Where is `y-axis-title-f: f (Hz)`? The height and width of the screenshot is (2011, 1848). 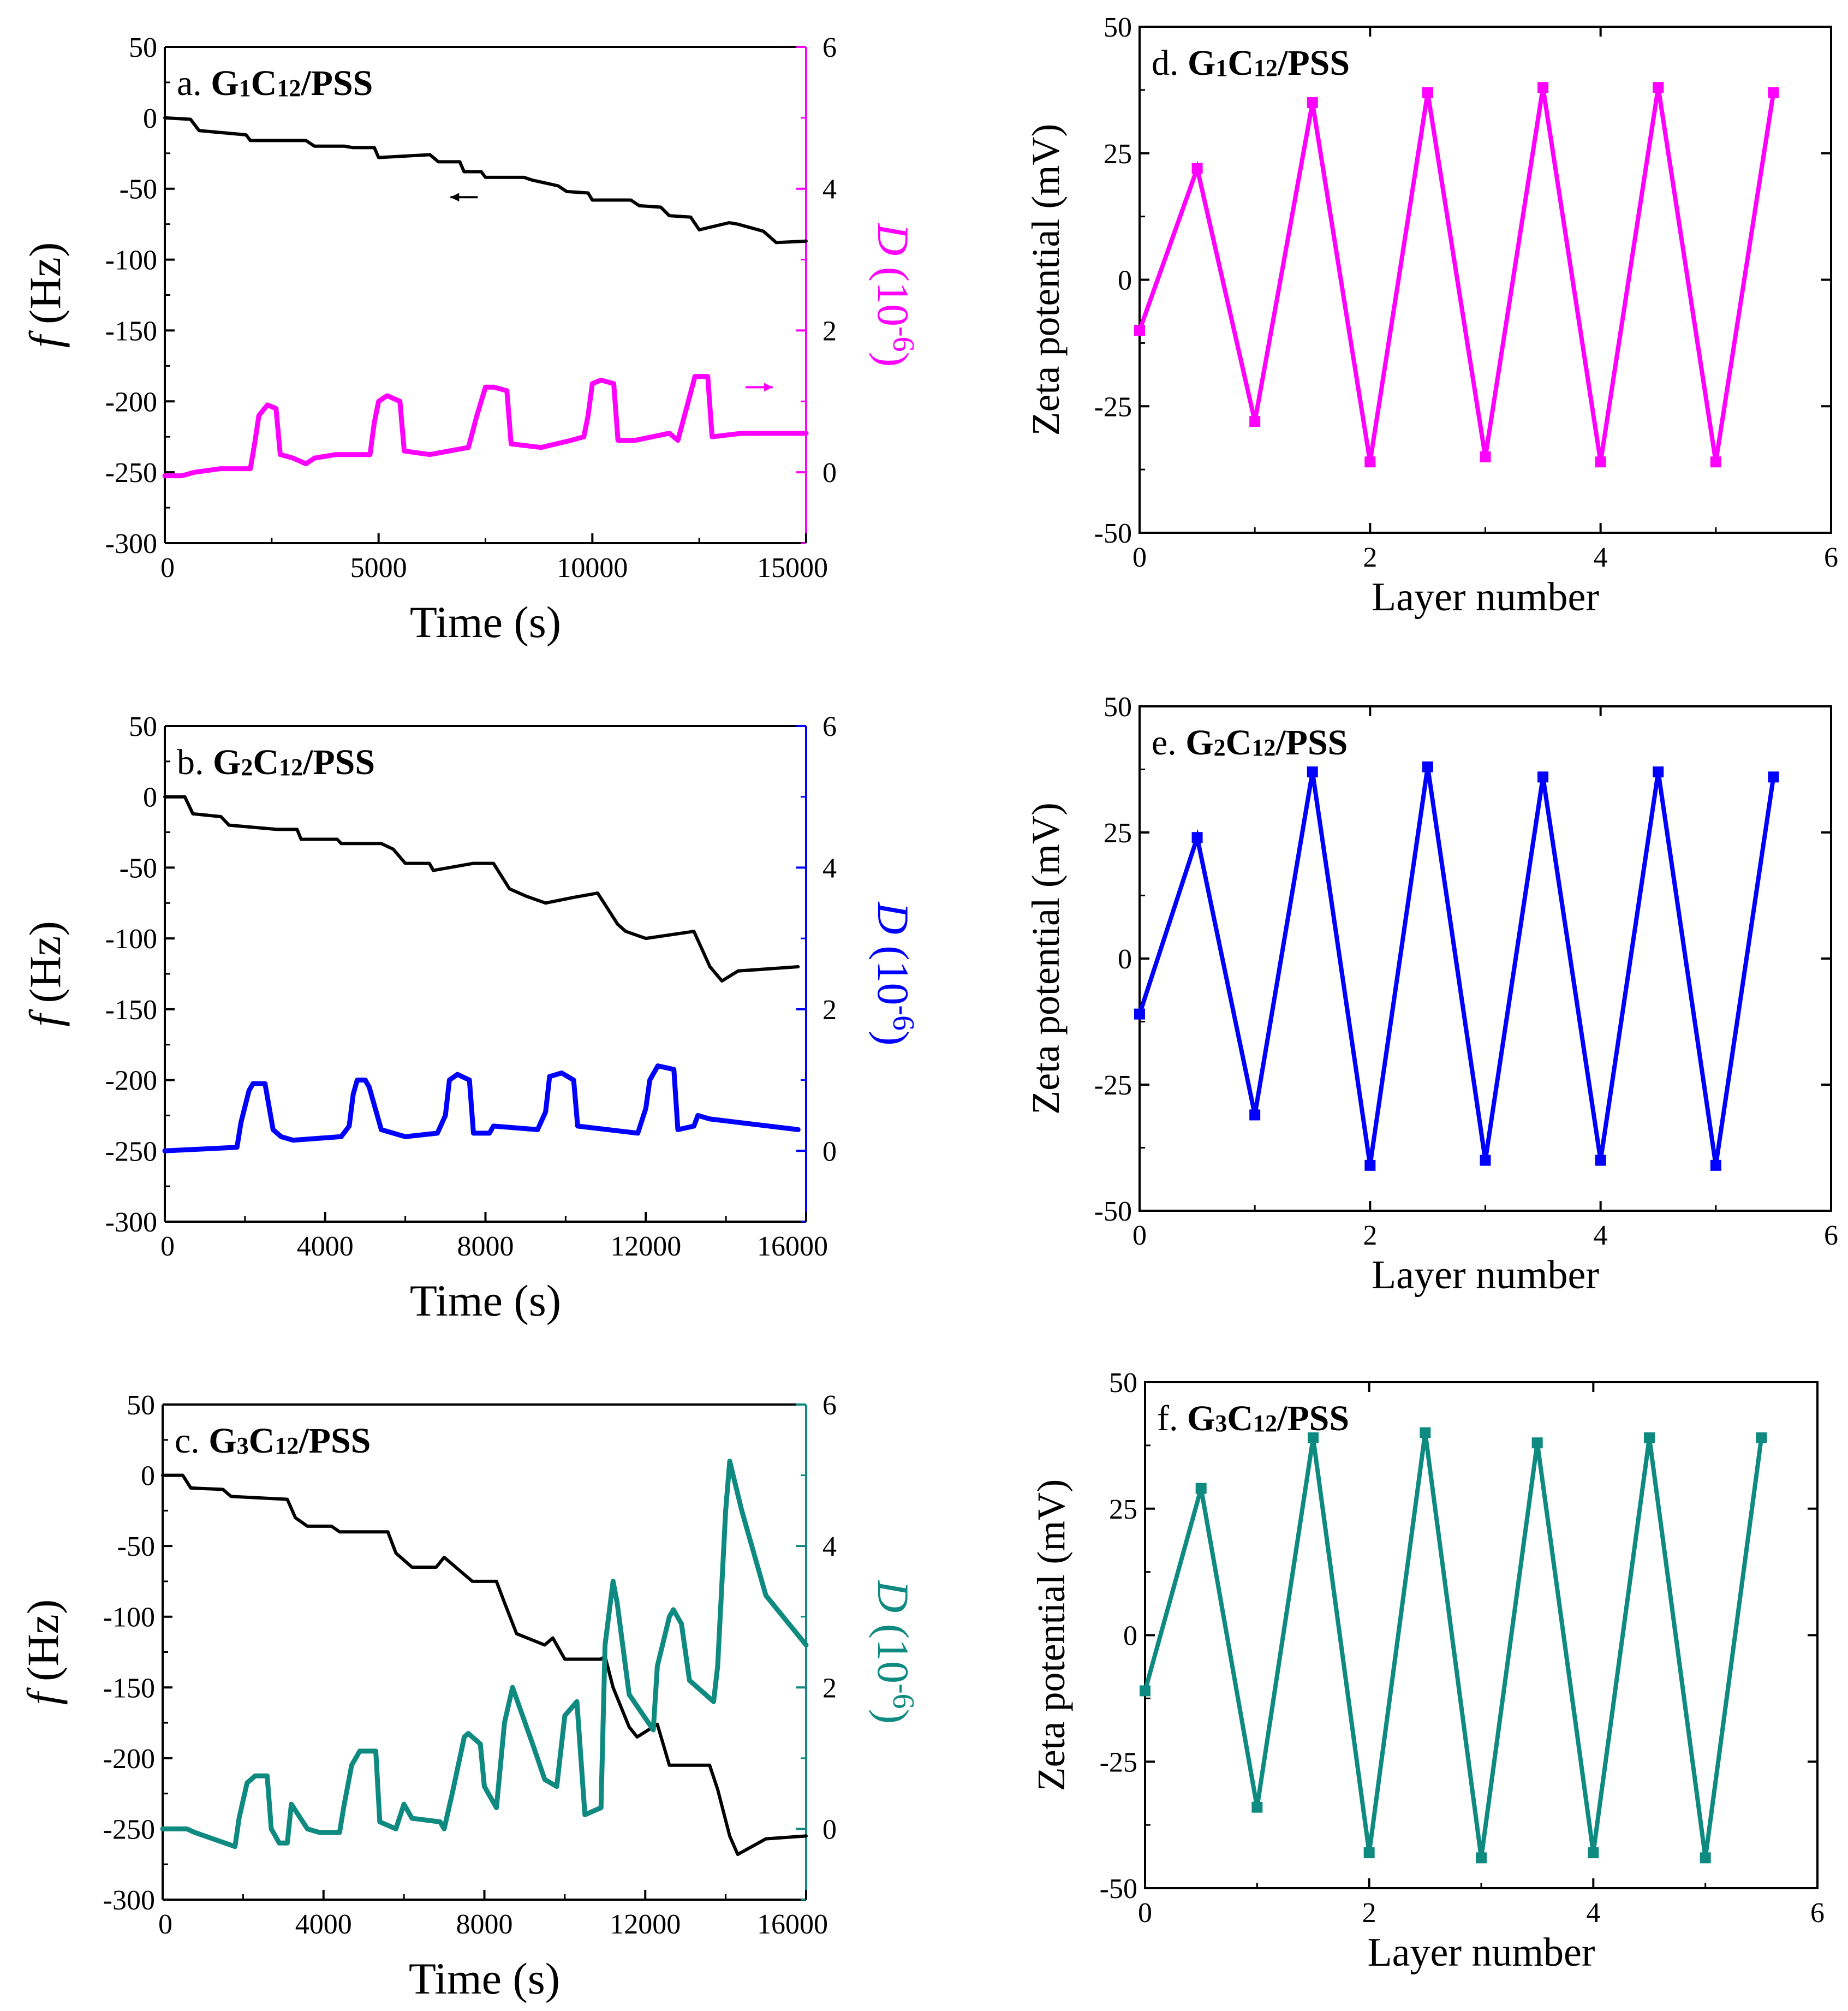 y-axis-title-f: f (Hz) is located at coordinates (45, 295).